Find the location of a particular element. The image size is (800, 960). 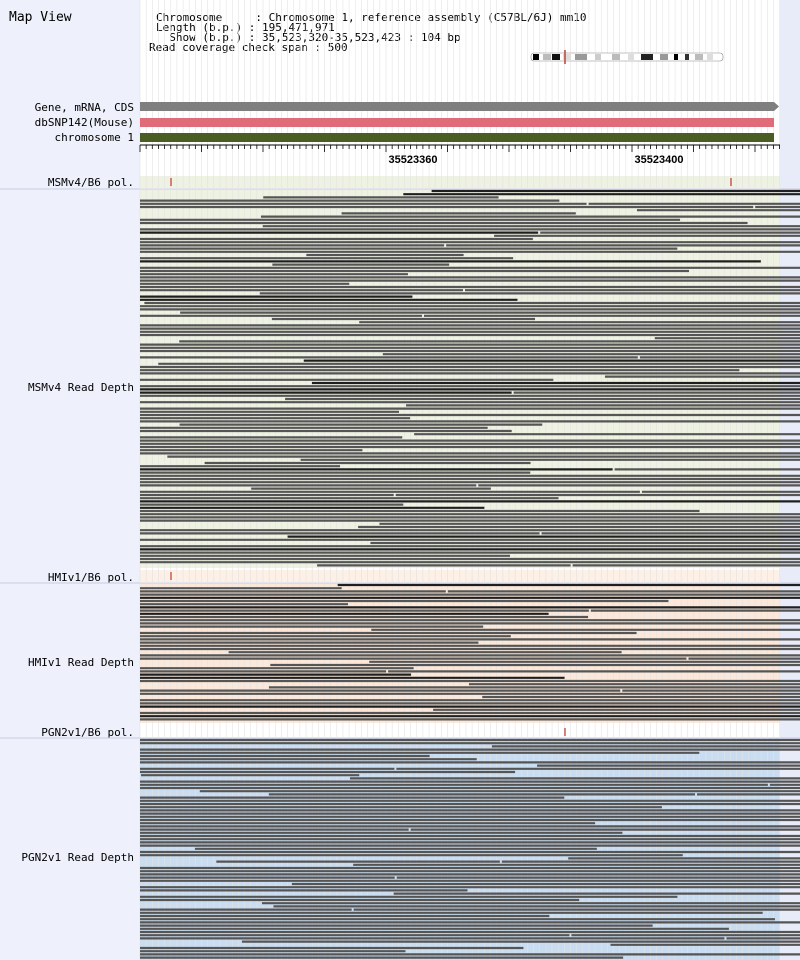

gene-track-arrow-icon is located at coordinates (776, 106).